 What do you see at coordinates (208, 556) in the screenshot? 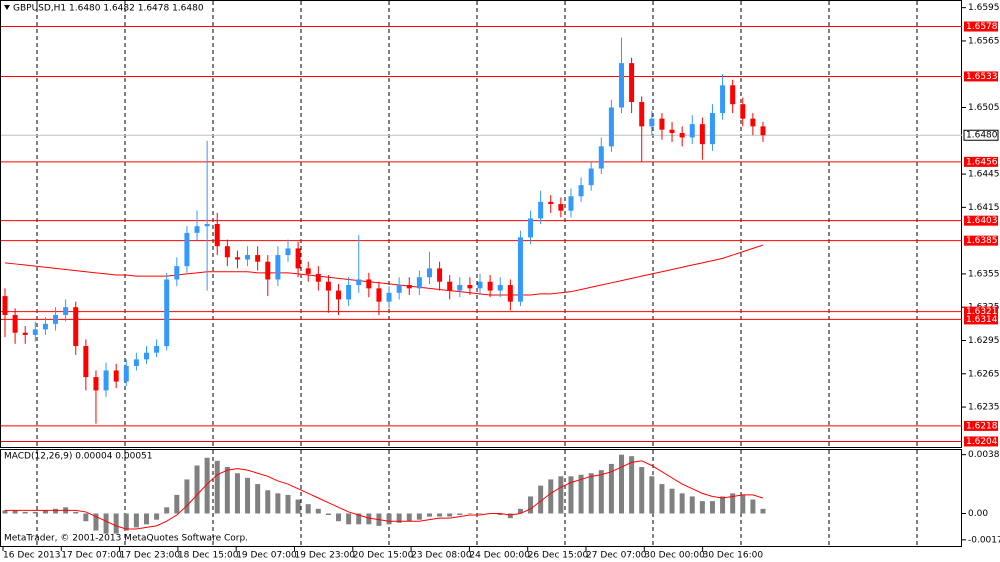
I see `x-tick-label: 18 Dec 15:00` at bounding box center [208, 556].